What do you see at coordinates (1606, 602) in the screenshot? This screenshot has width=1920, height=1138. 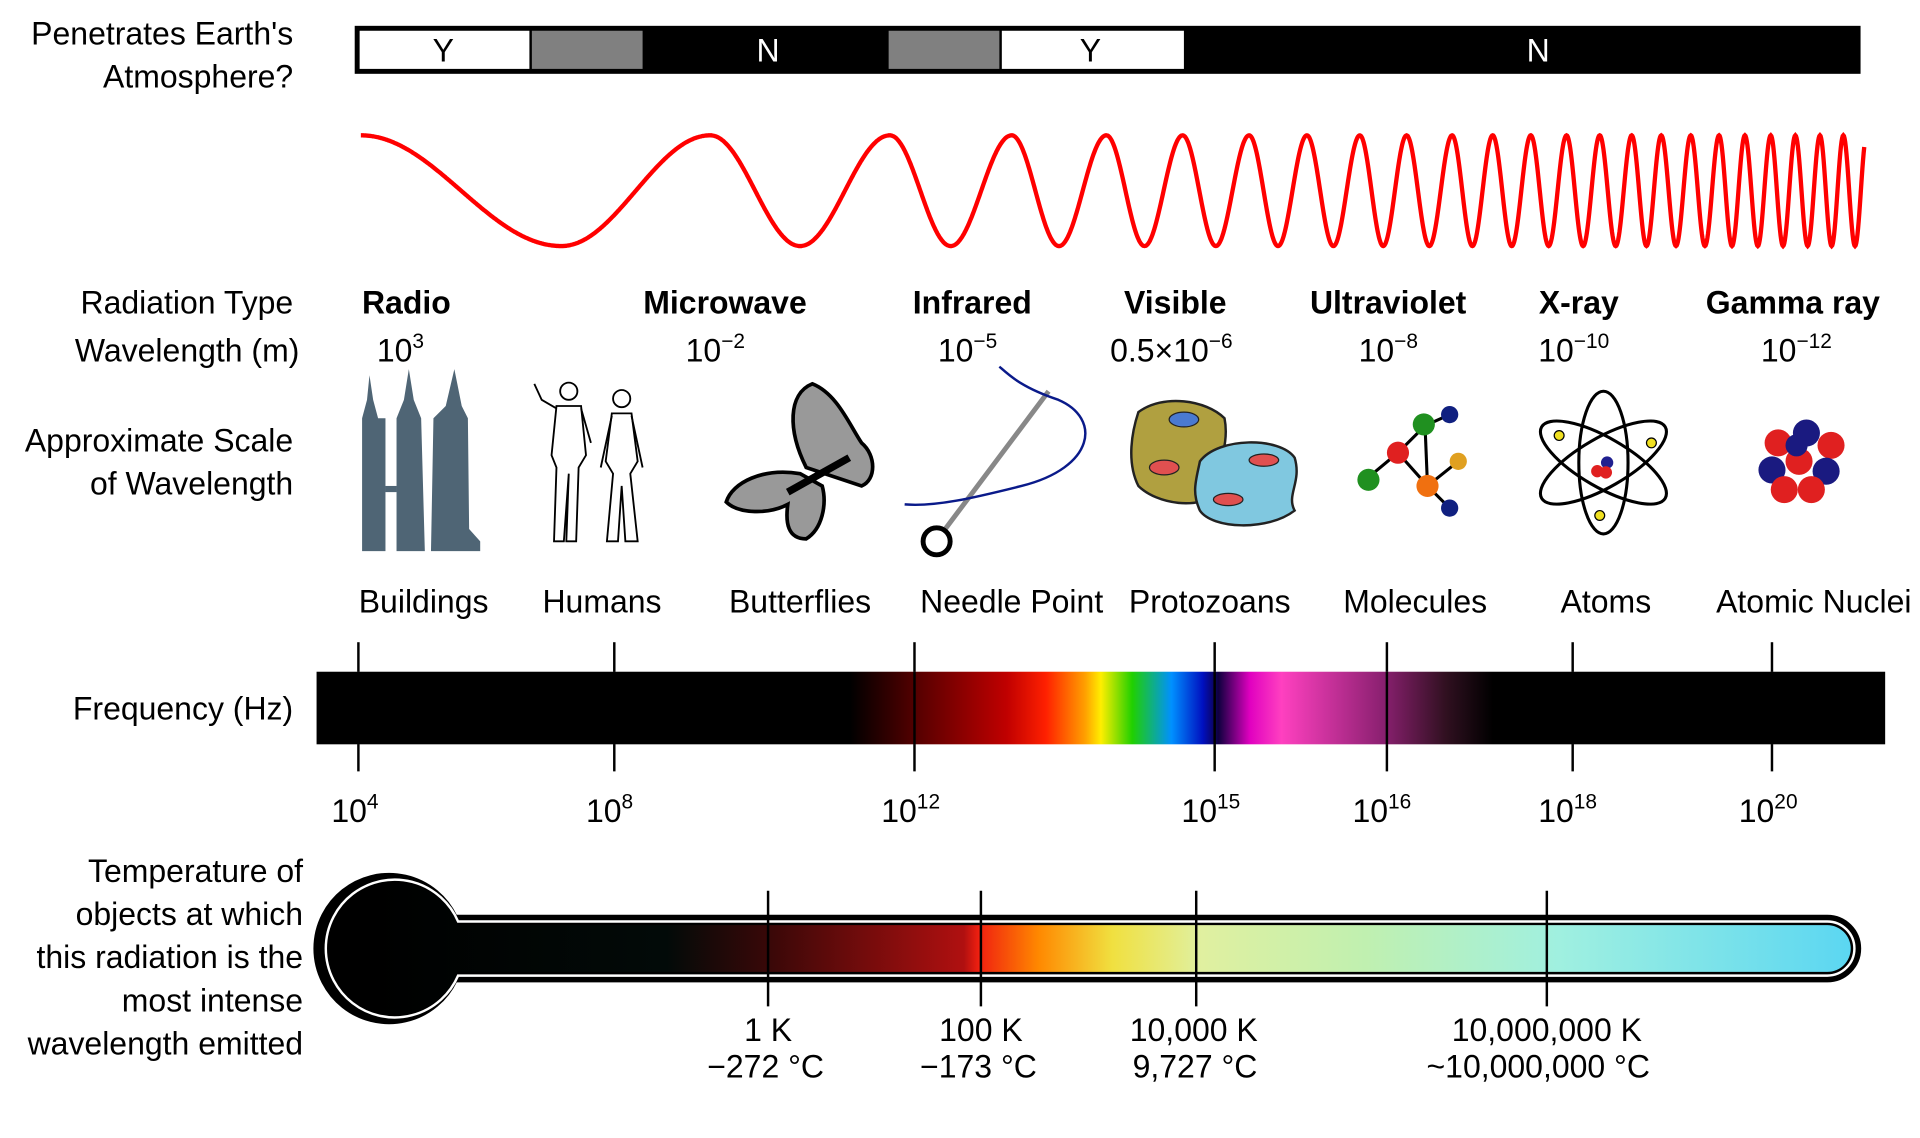 I see `scale-object-label: Atoms` at bounding box center [1606, 602].